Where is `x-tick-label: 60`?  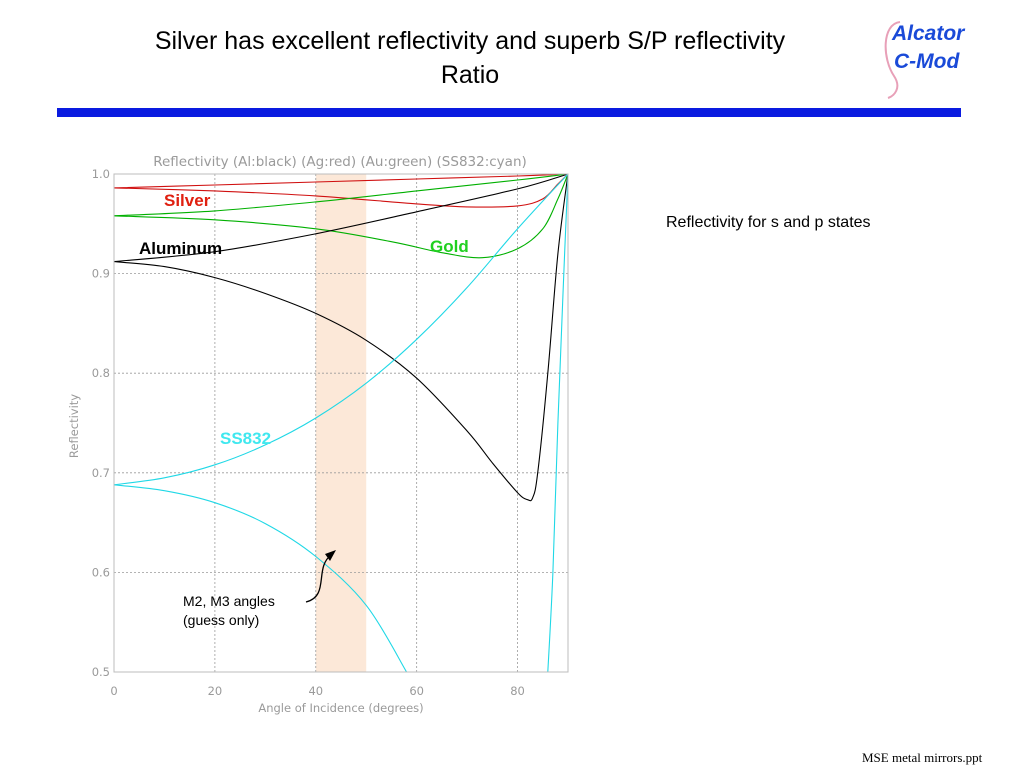 x-tick-label: 60 is located at coordinates (416, 691).